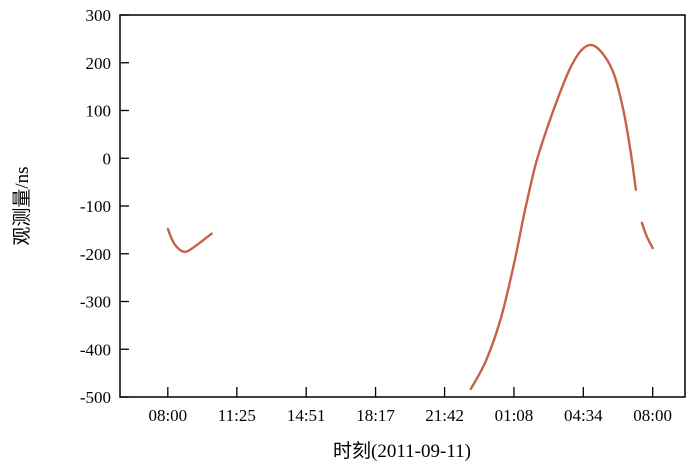 Image resolution: width=700 pixels, height=471 pixels. I want to click on y-tick-label: 100, so click(99, 111).